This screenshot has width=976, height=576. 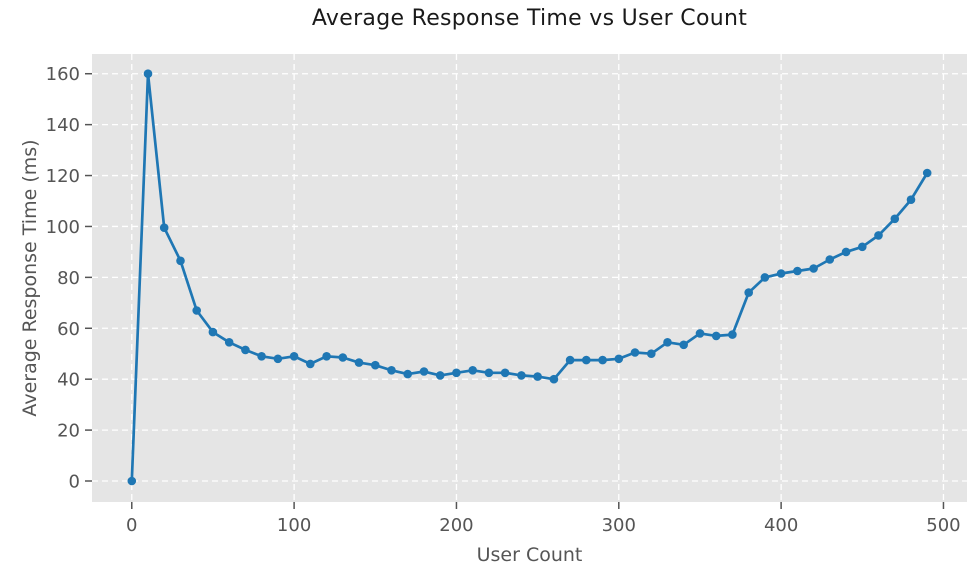 I want to click on x-axis-label: User Count, so click(x=529, y=555).